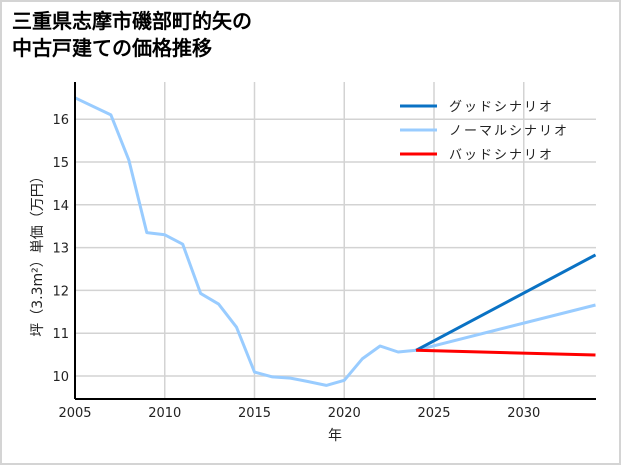 The width and height of the screenshot is (621, 465). I want to click on y-tick-label: 11, so click(60, 334).